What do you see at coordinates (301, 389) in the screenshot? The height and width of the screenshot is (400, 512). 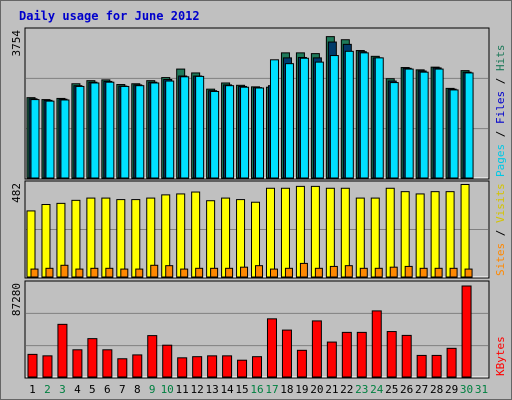 I see `day-label: 19` at bounding box center [301, 389].